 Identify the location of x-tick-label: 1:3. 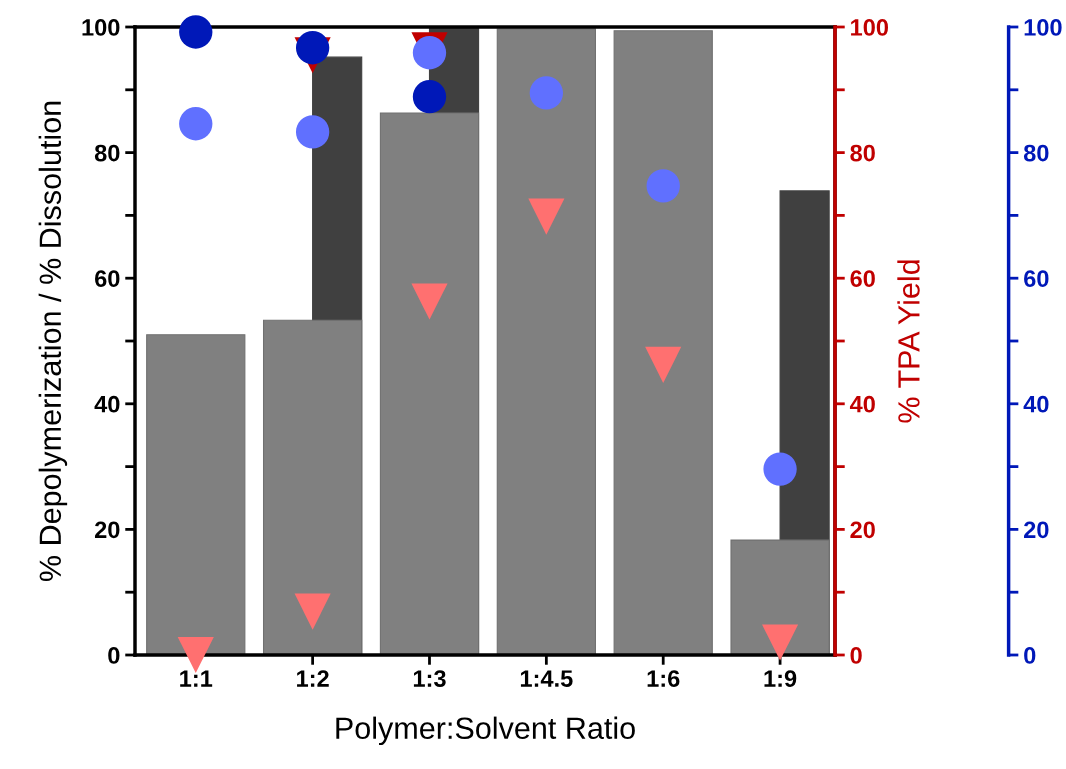
(429, 678).